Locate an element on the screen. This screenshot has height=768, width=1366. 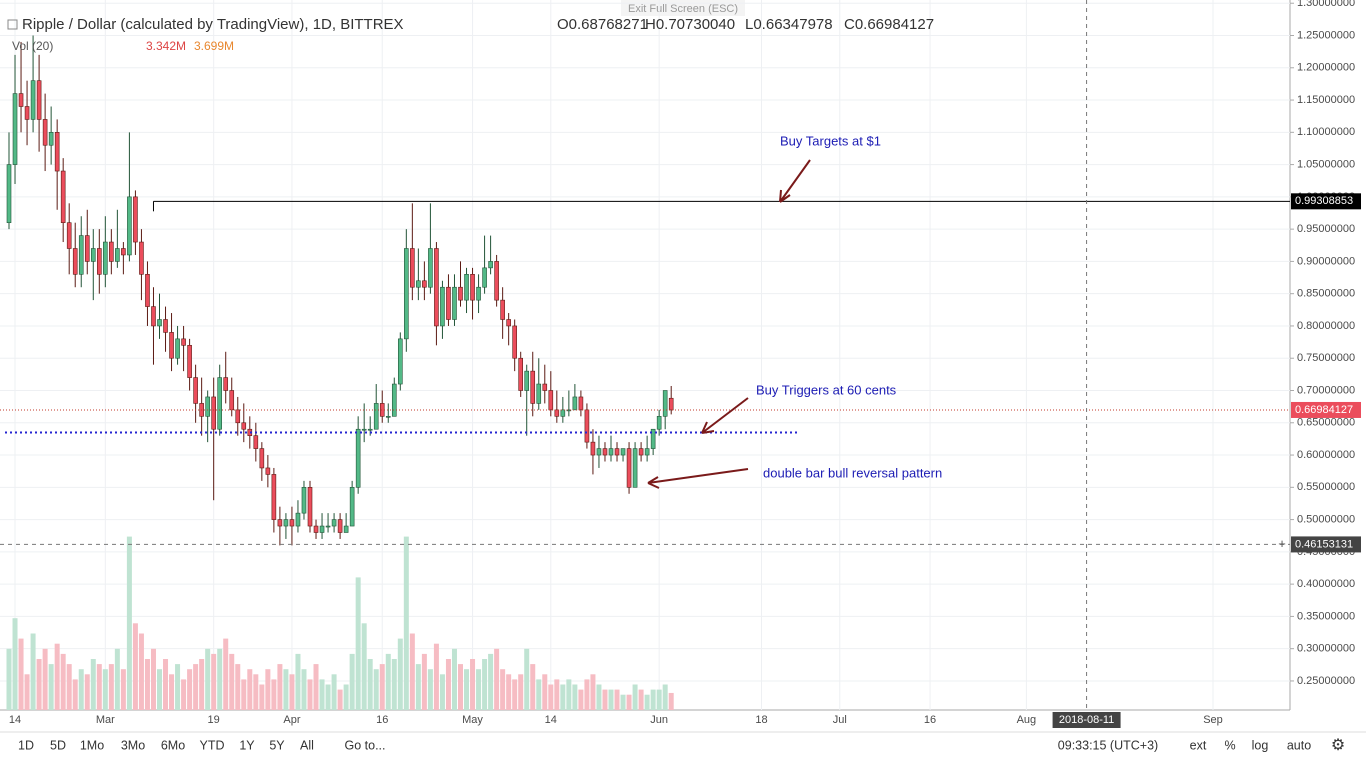
y-tick-label: 0.30000000 is located at coordinates (1326, 649).